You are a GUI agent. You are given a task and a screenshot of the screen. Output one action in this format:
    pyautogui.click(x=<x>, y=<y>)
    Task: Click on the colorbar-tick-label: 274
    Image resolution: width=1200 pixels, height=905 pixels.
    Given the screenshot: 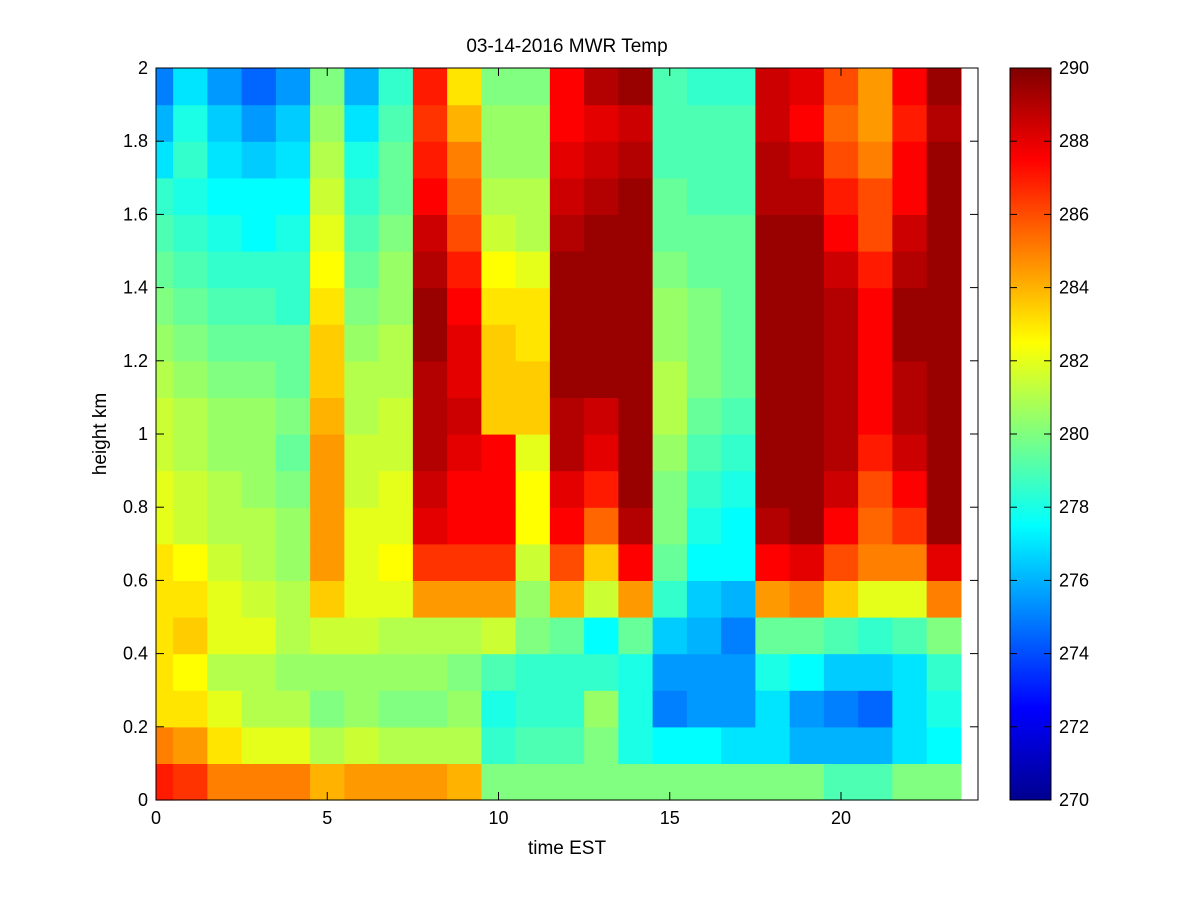 What is the action you would take?
    pyautogui.click(x=1074, y=654)
    